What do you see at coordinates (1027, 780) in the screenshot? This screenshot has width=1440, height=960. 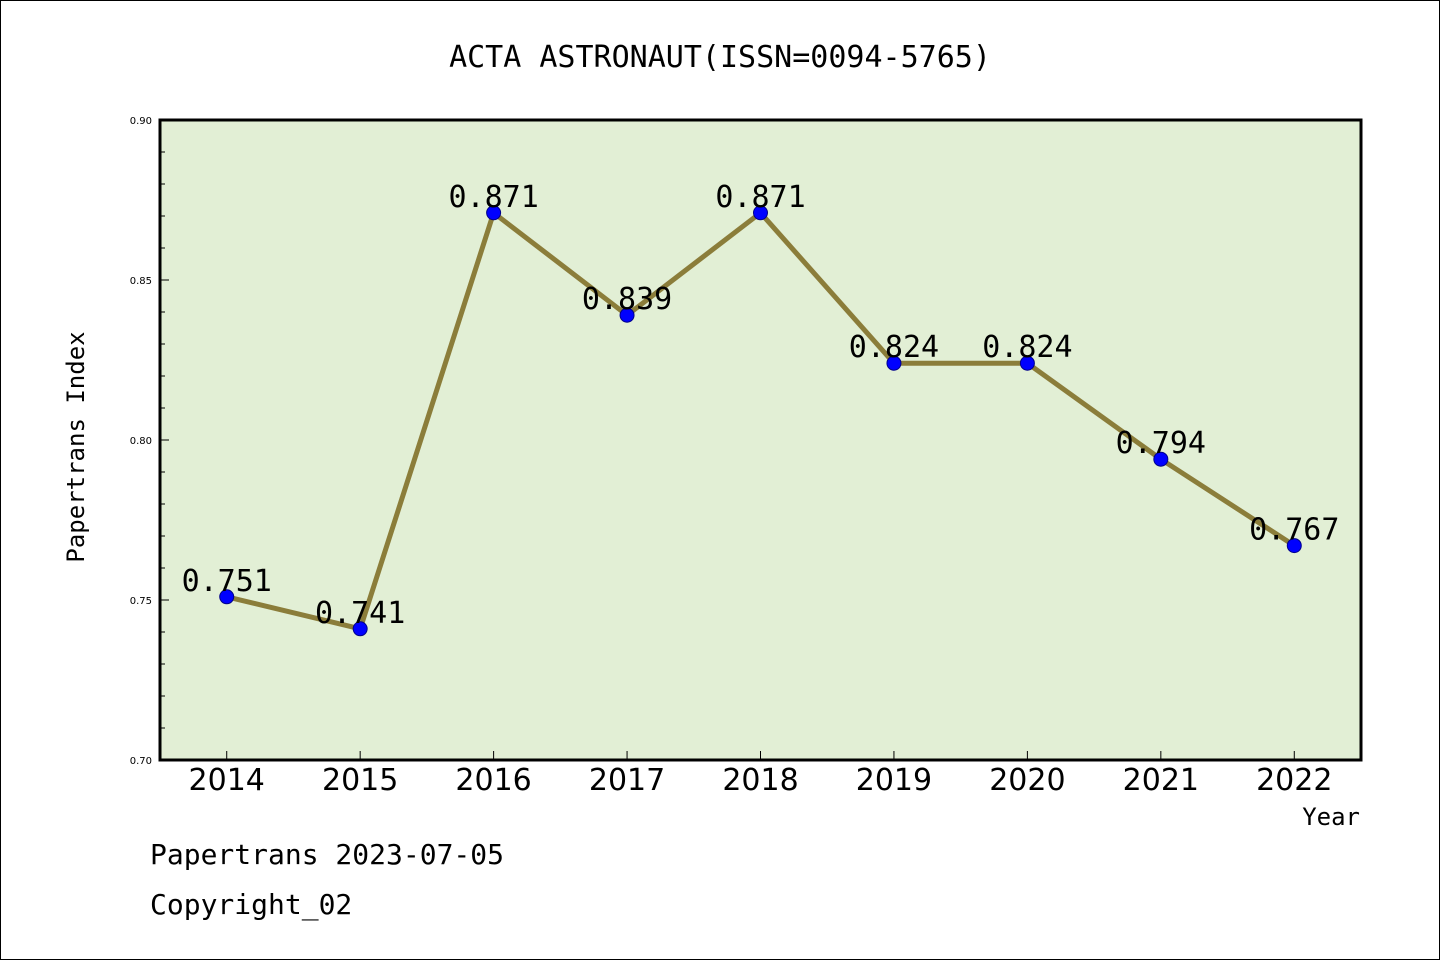 I see `x-tick-label: 2020` at bounding box center [1027, 780].